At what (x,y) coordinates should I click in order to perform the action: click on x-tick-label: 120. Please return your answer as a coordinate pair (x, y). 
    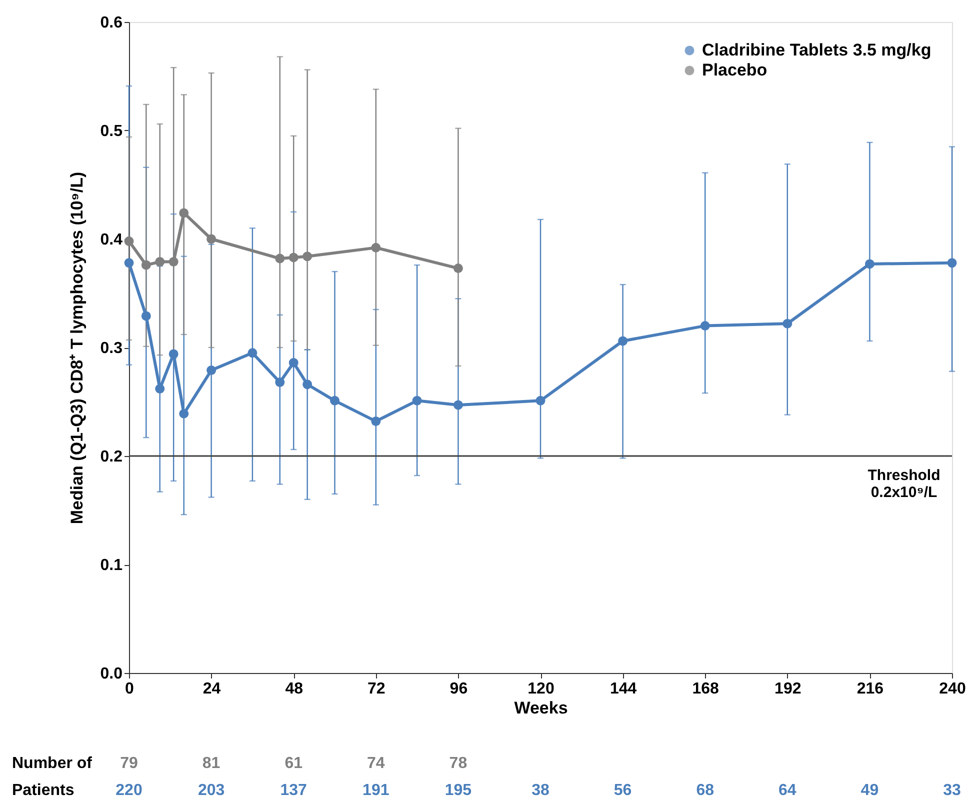
    Looking at the image, I should click on (541, 689).